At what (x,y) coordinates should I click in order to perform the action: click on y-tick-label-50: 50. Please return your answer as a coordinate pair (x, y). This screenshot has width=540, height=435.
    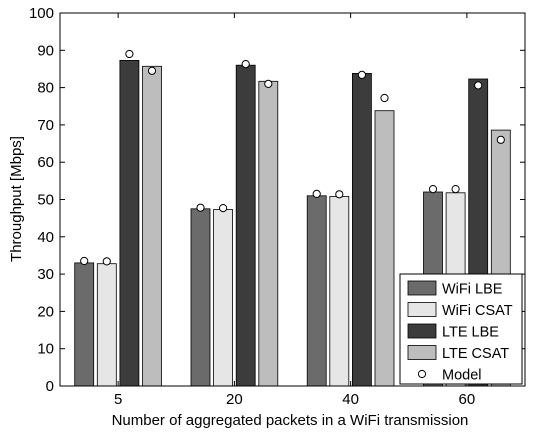
    Looking at the image, I should click on (45, 200).